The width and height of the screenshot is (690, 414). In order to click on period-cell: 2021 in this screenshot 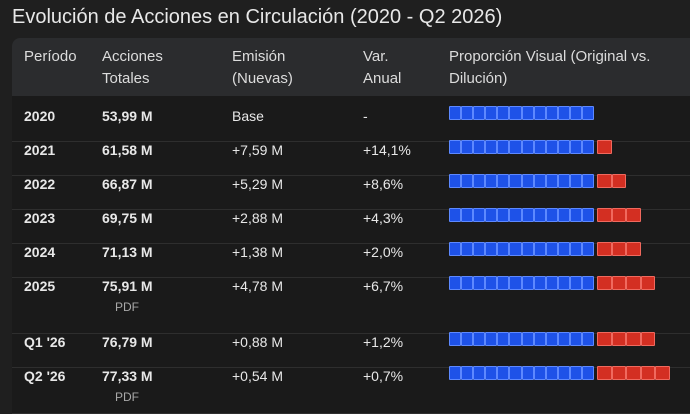, I will do `click(40, 150)`.